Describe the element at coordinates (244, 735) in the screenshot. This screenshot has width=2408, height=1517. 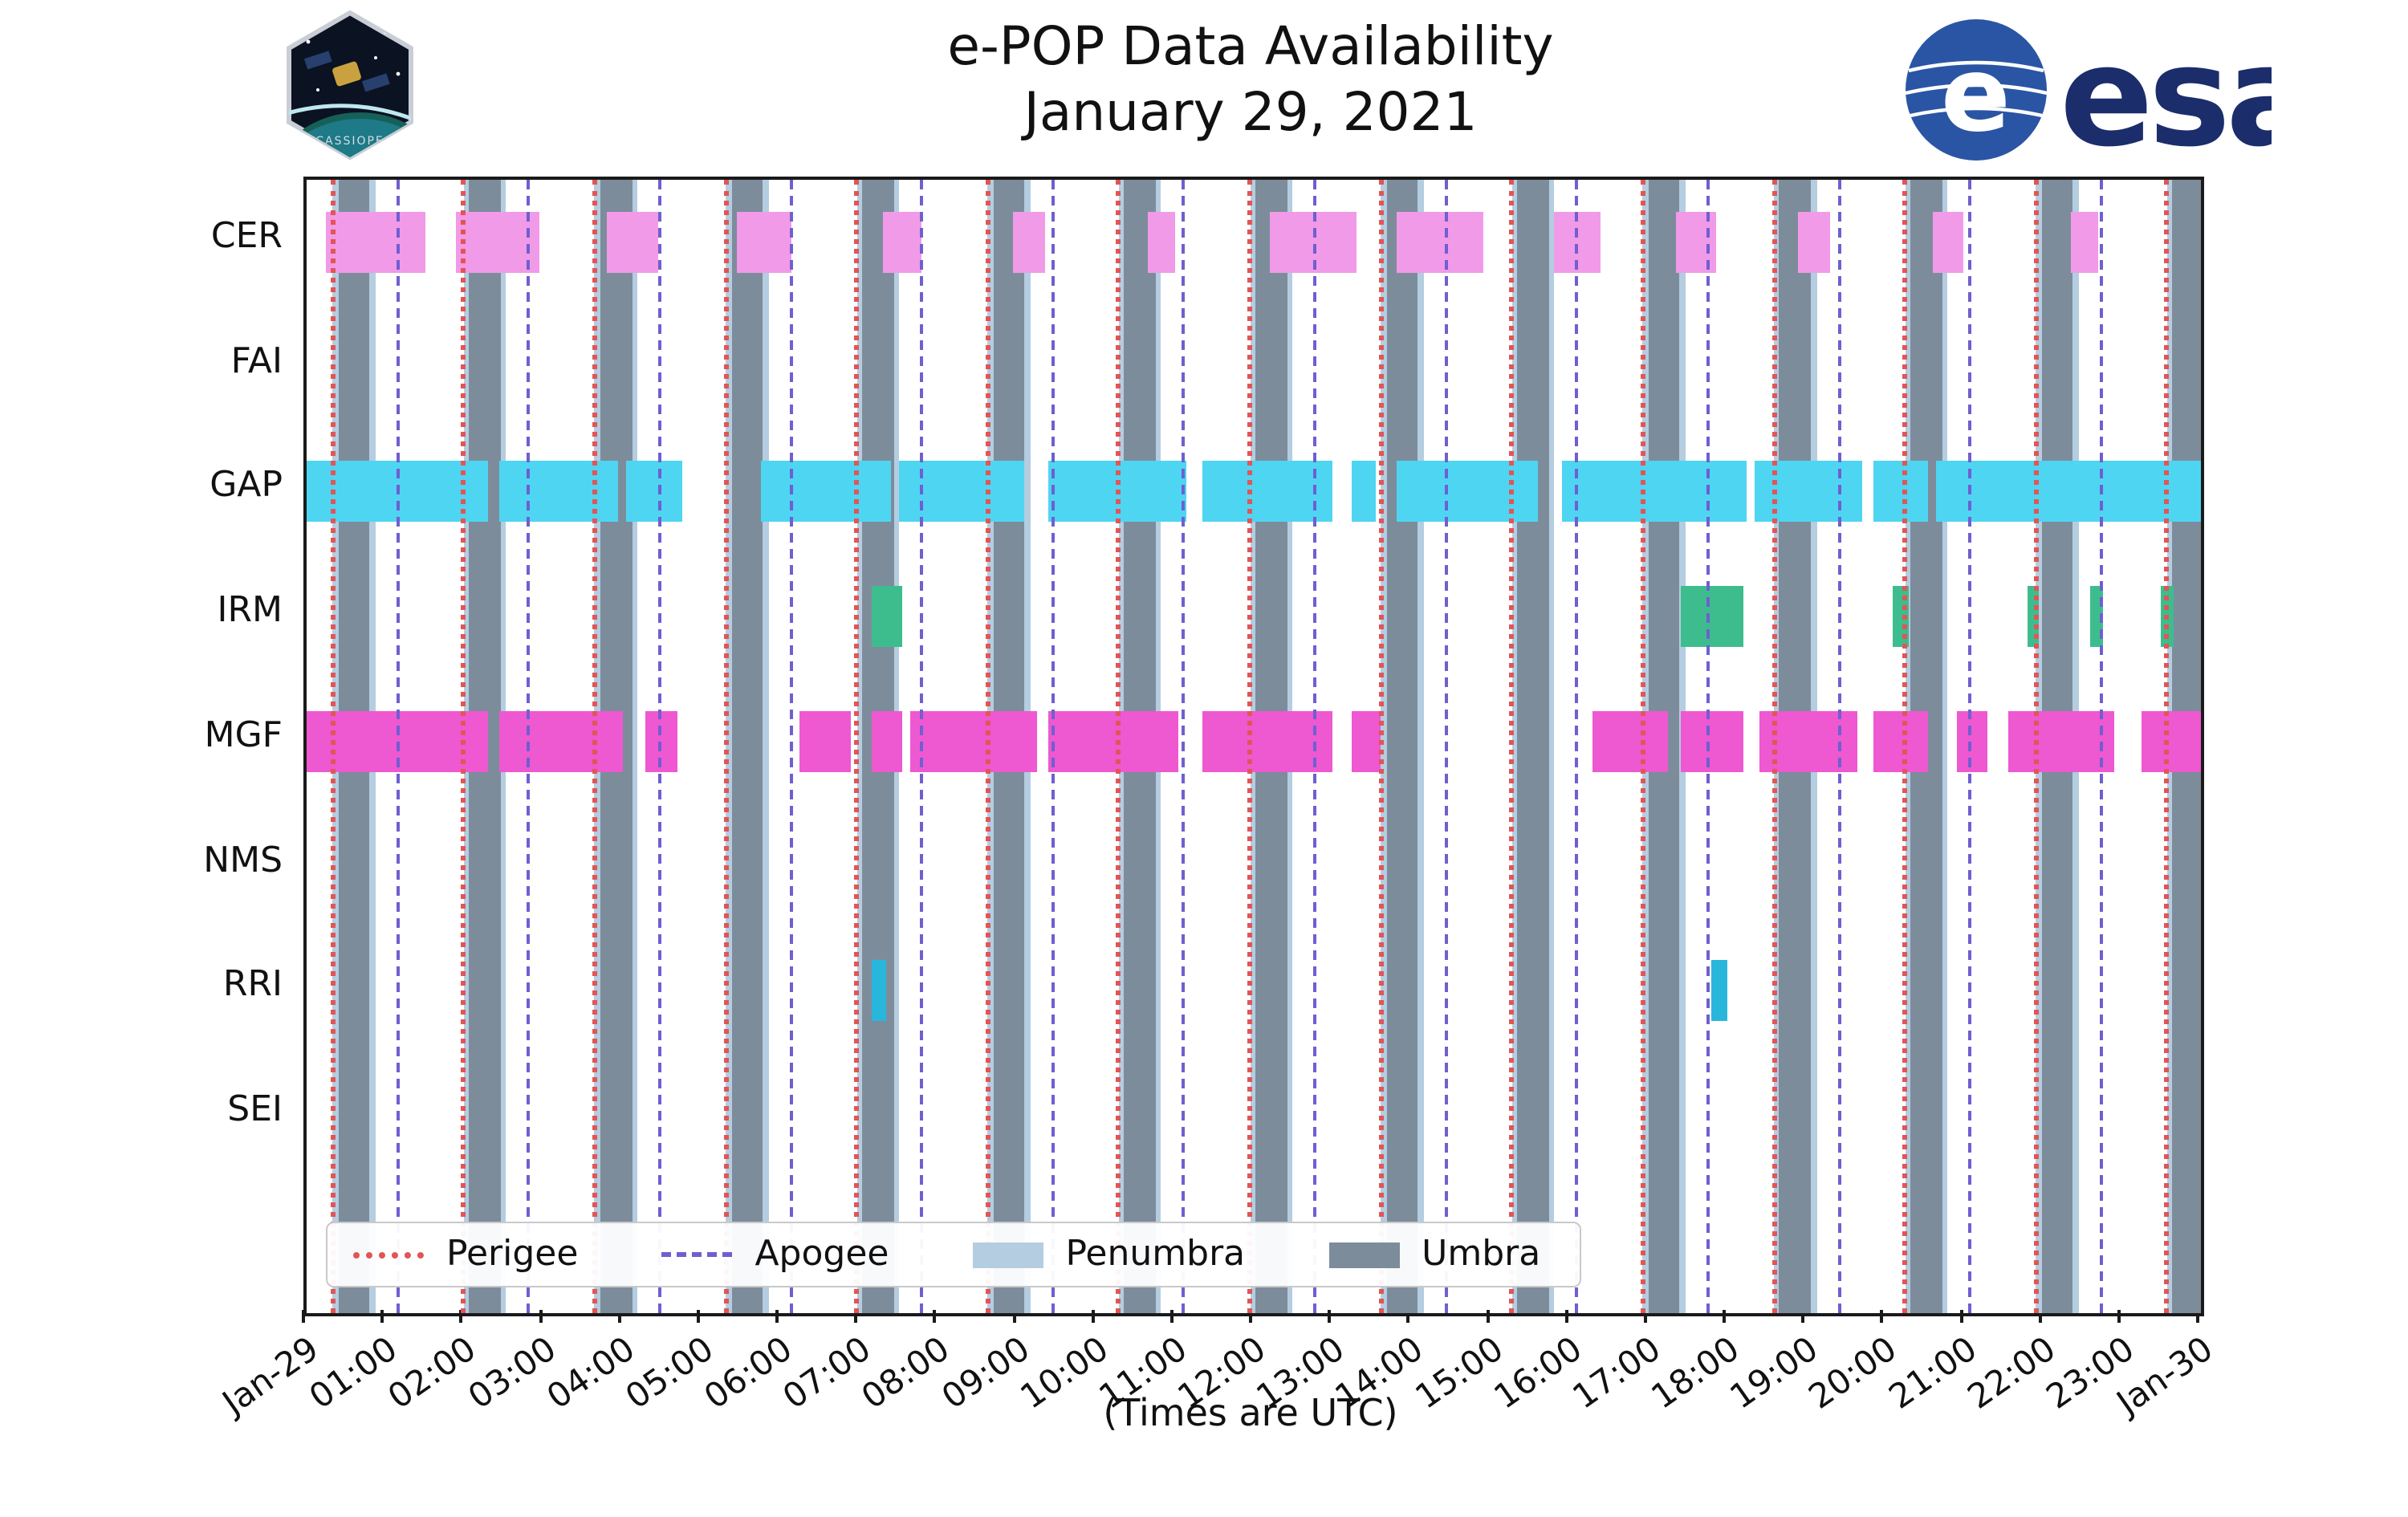
I see `y-axis-label-mgf: MGF` at that location.